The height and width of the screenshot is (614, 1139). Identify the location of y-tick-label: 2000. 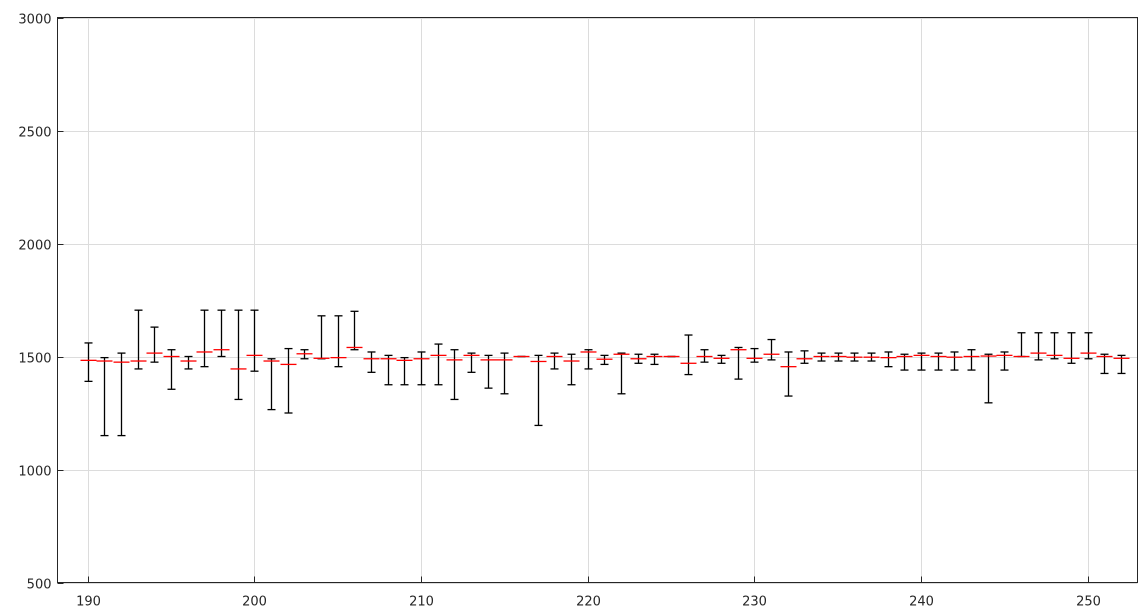
(34, 246).